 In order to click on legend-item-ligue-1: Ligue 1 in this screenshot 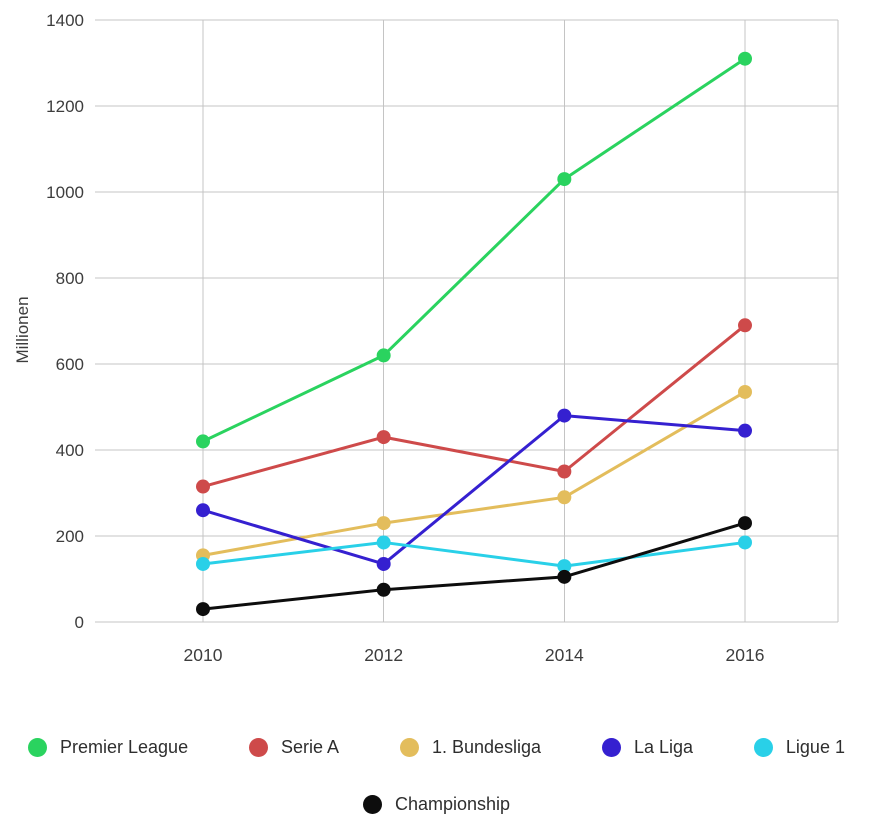, I will do `click(799, 747)`.